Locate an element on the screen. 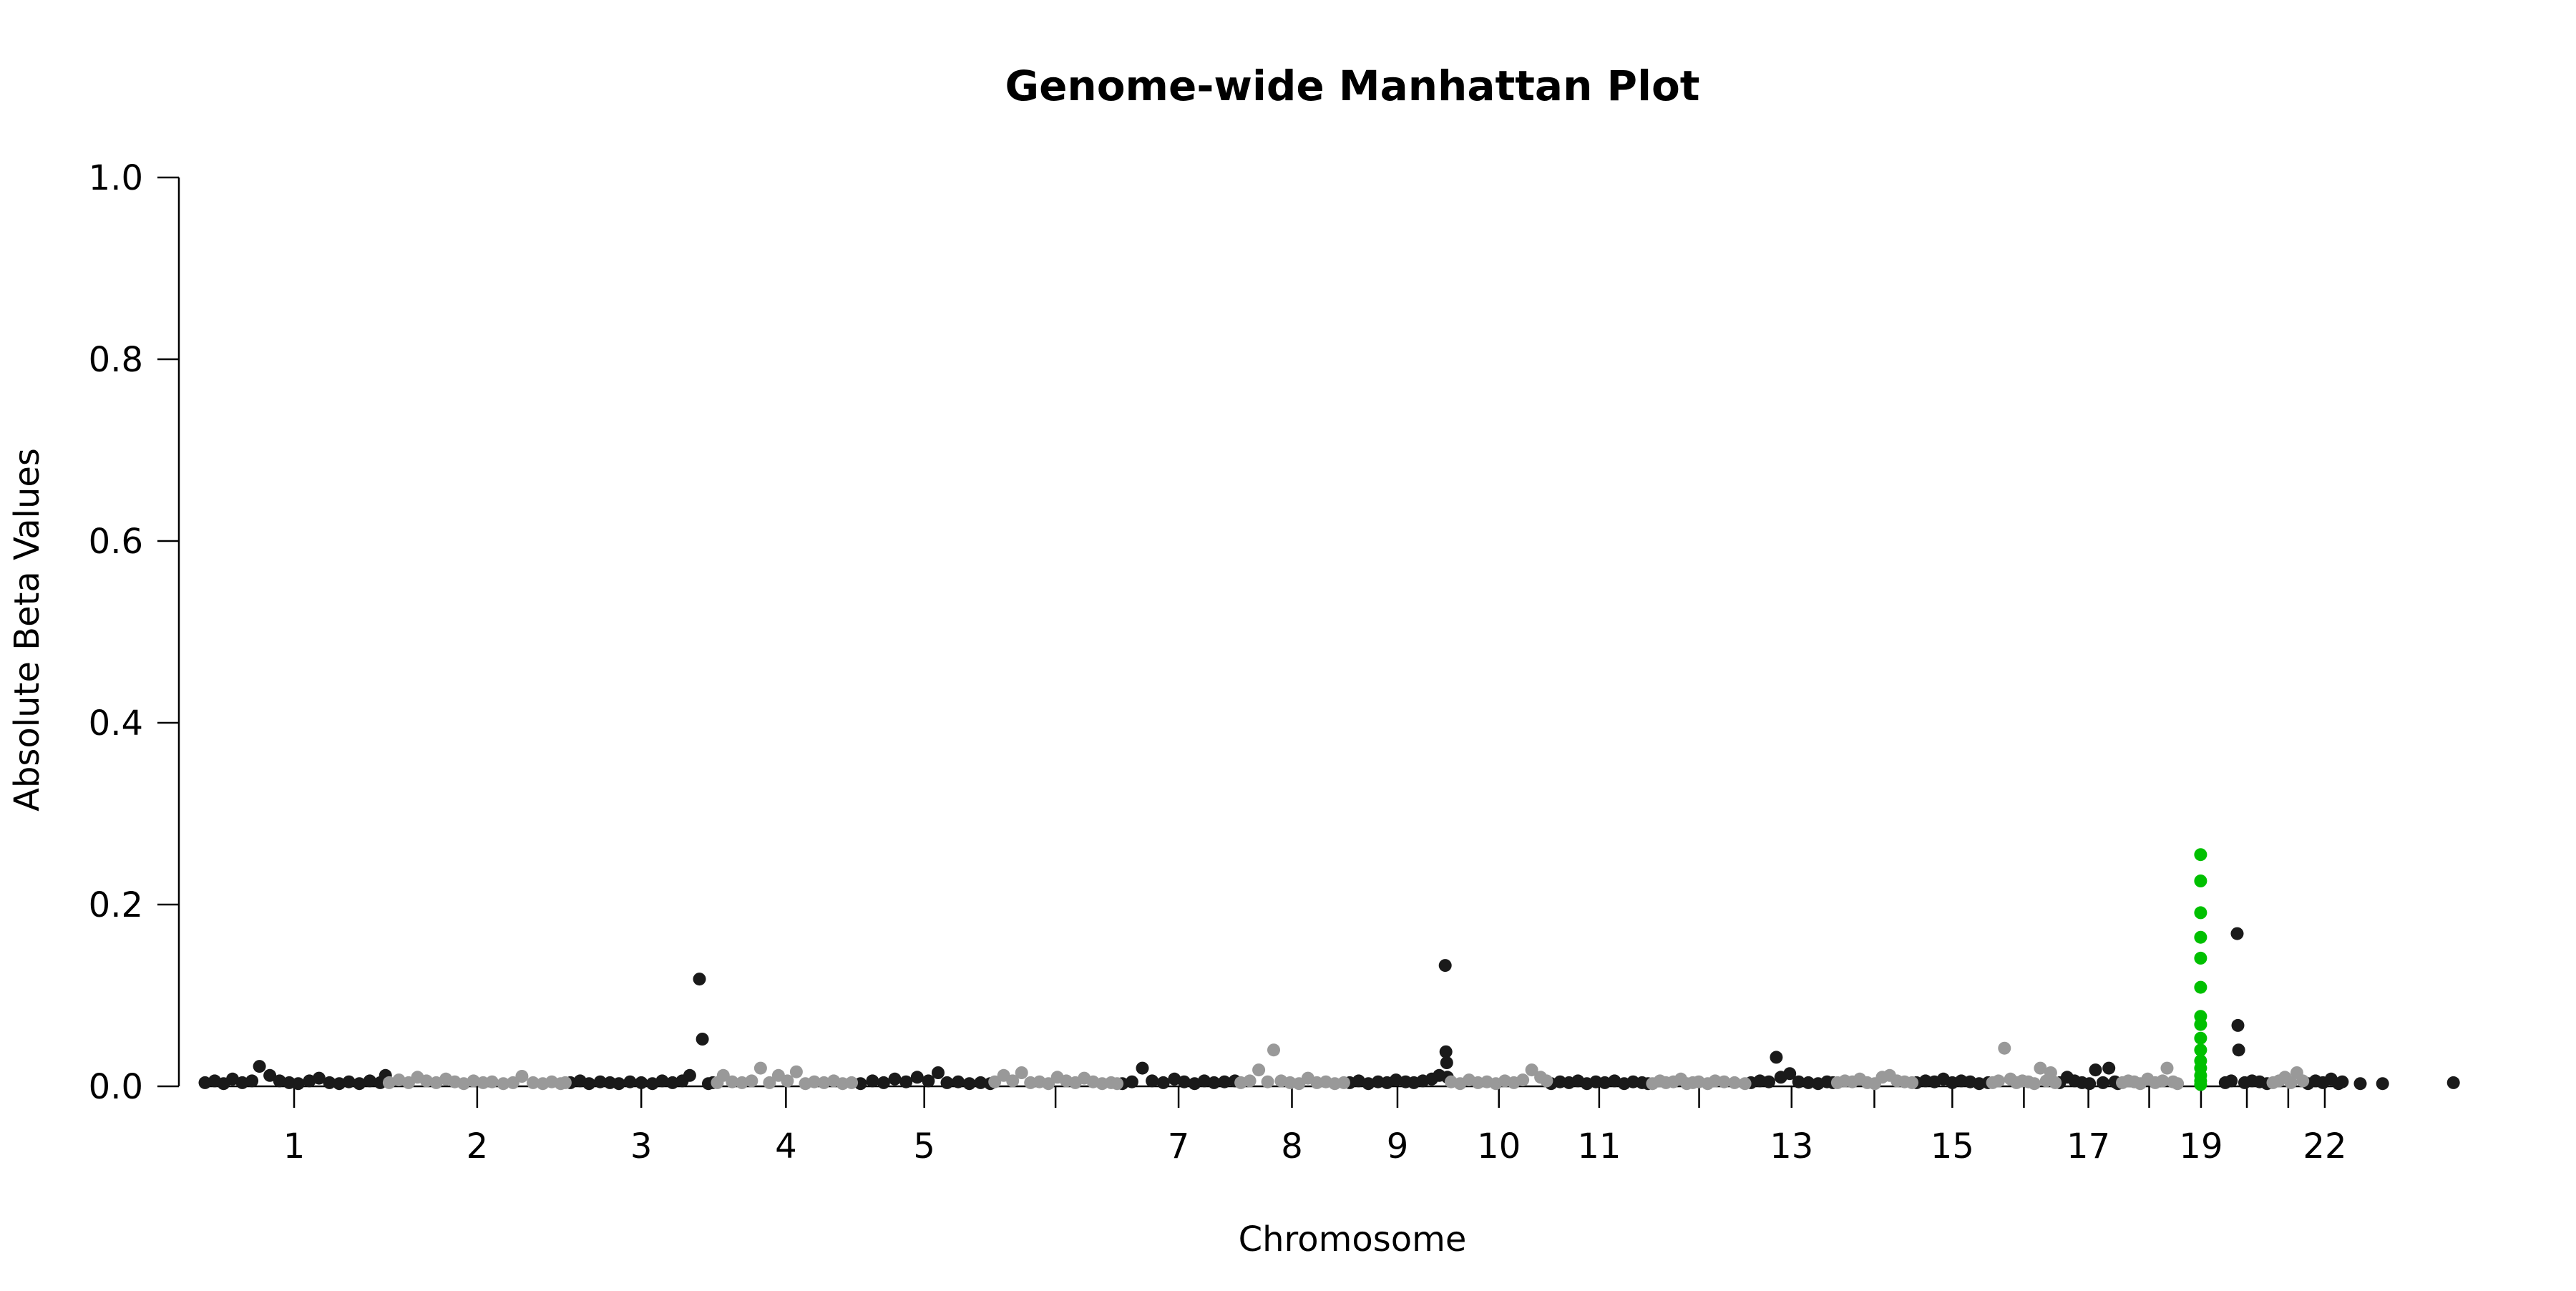 This screenshot has height=1291, width=2576. x-tick-label: 13 is located at coordinates (1791, 1146).